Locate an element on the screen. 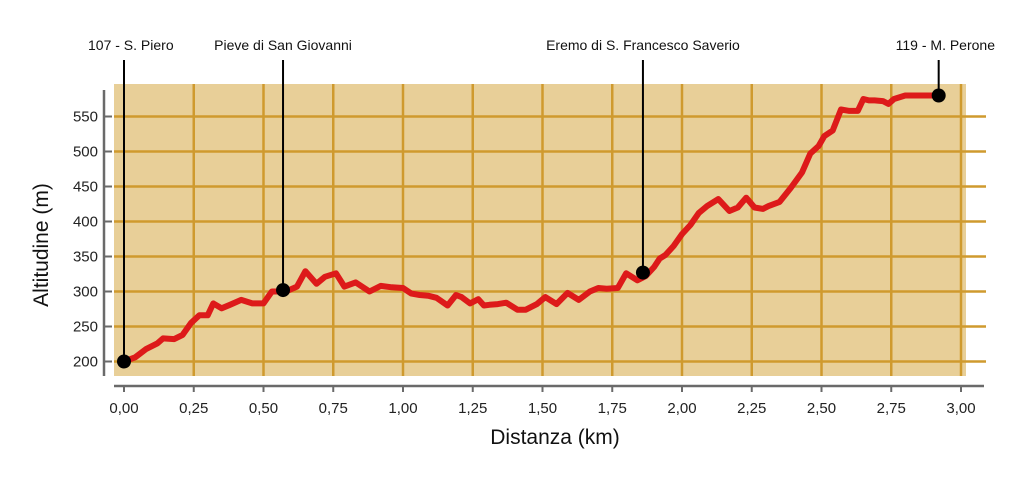 The image size is (1024, 481). x-axis-title: Distanza (km) is located at coordinates (555, 437).